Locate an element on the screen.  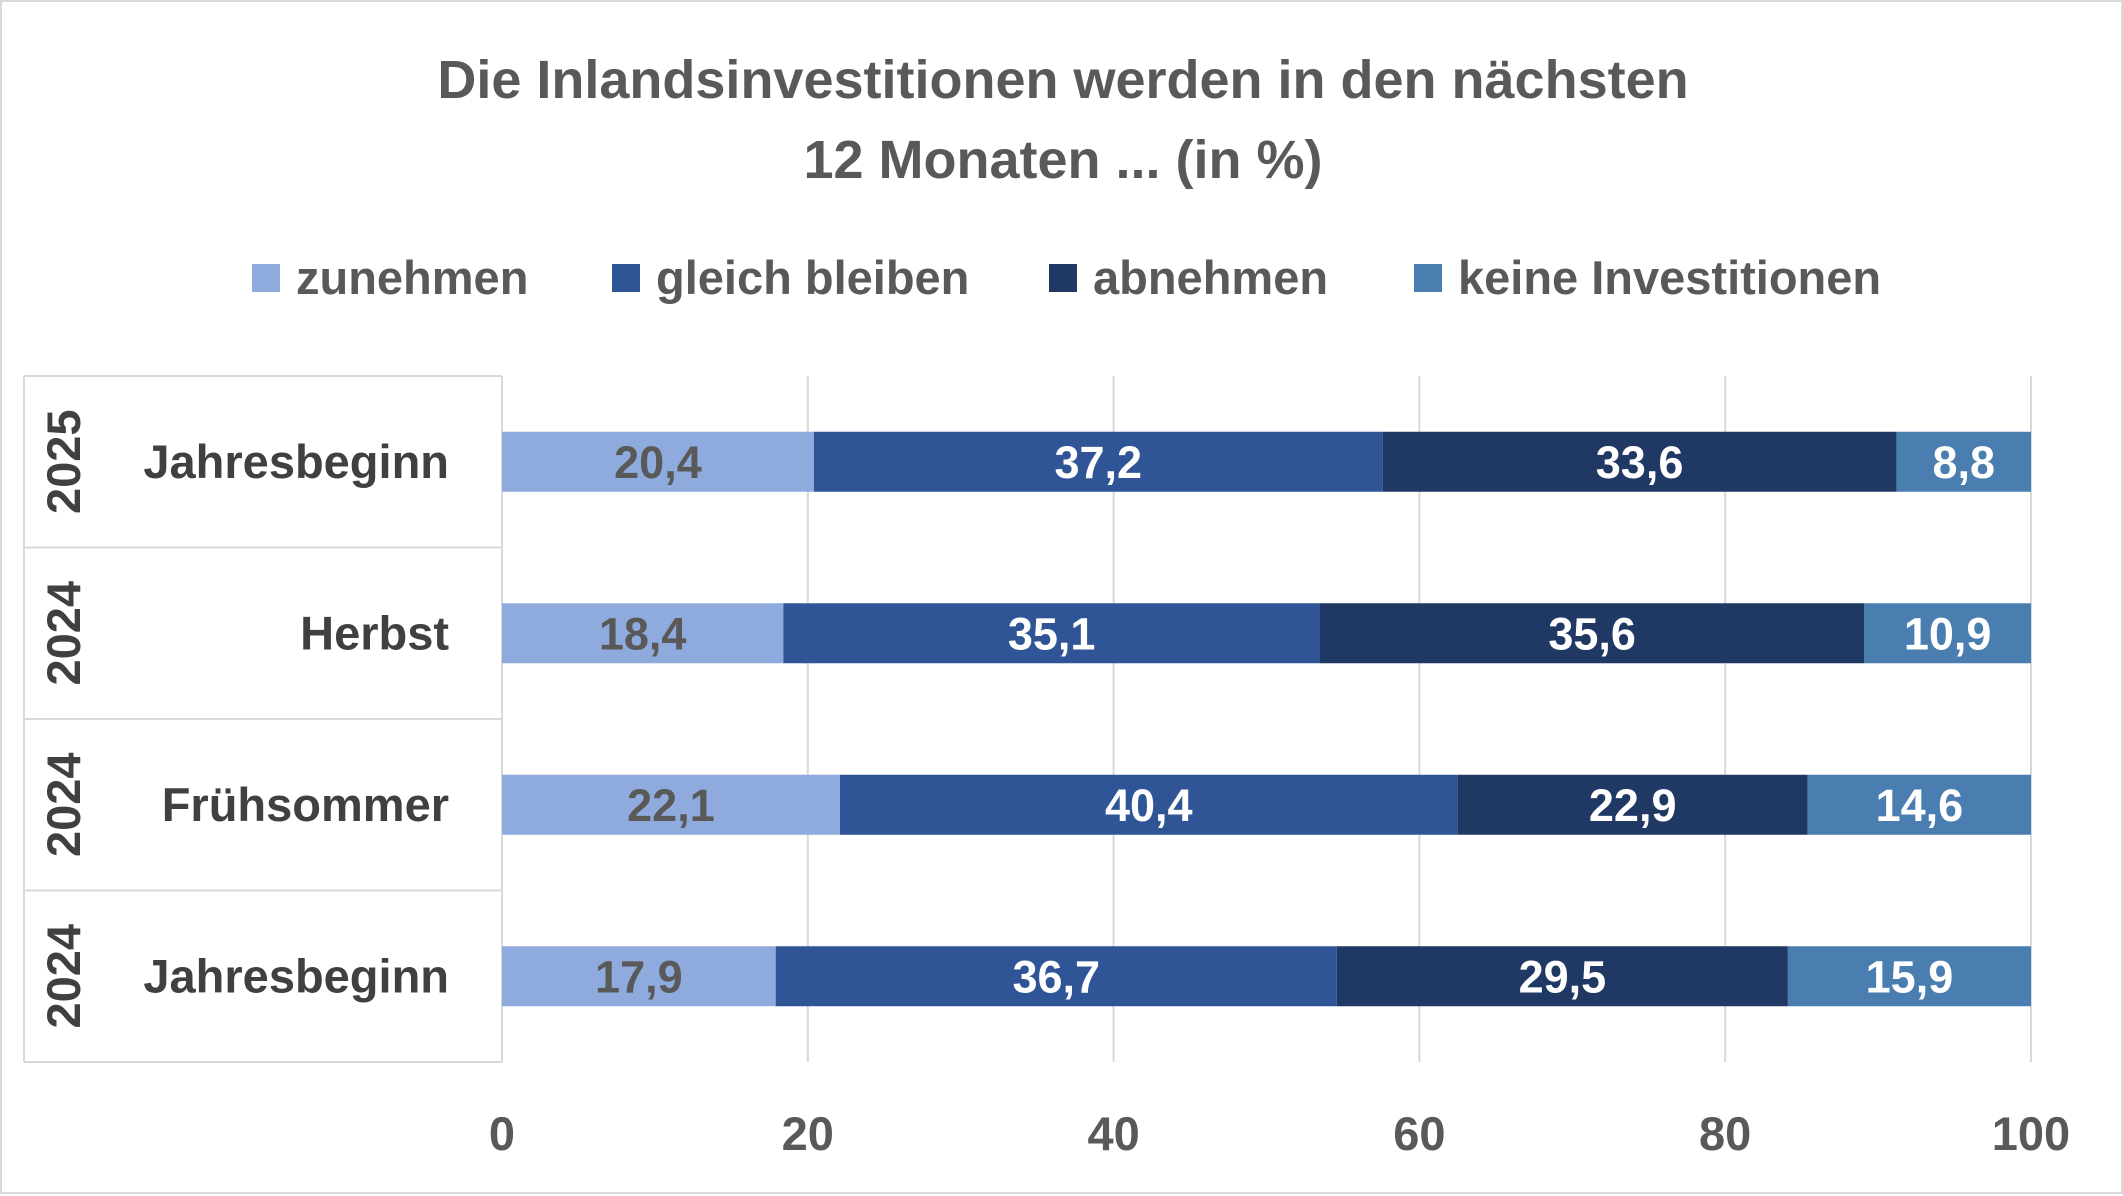
data-label: 15,9 is located at coordinates (1910, 976).